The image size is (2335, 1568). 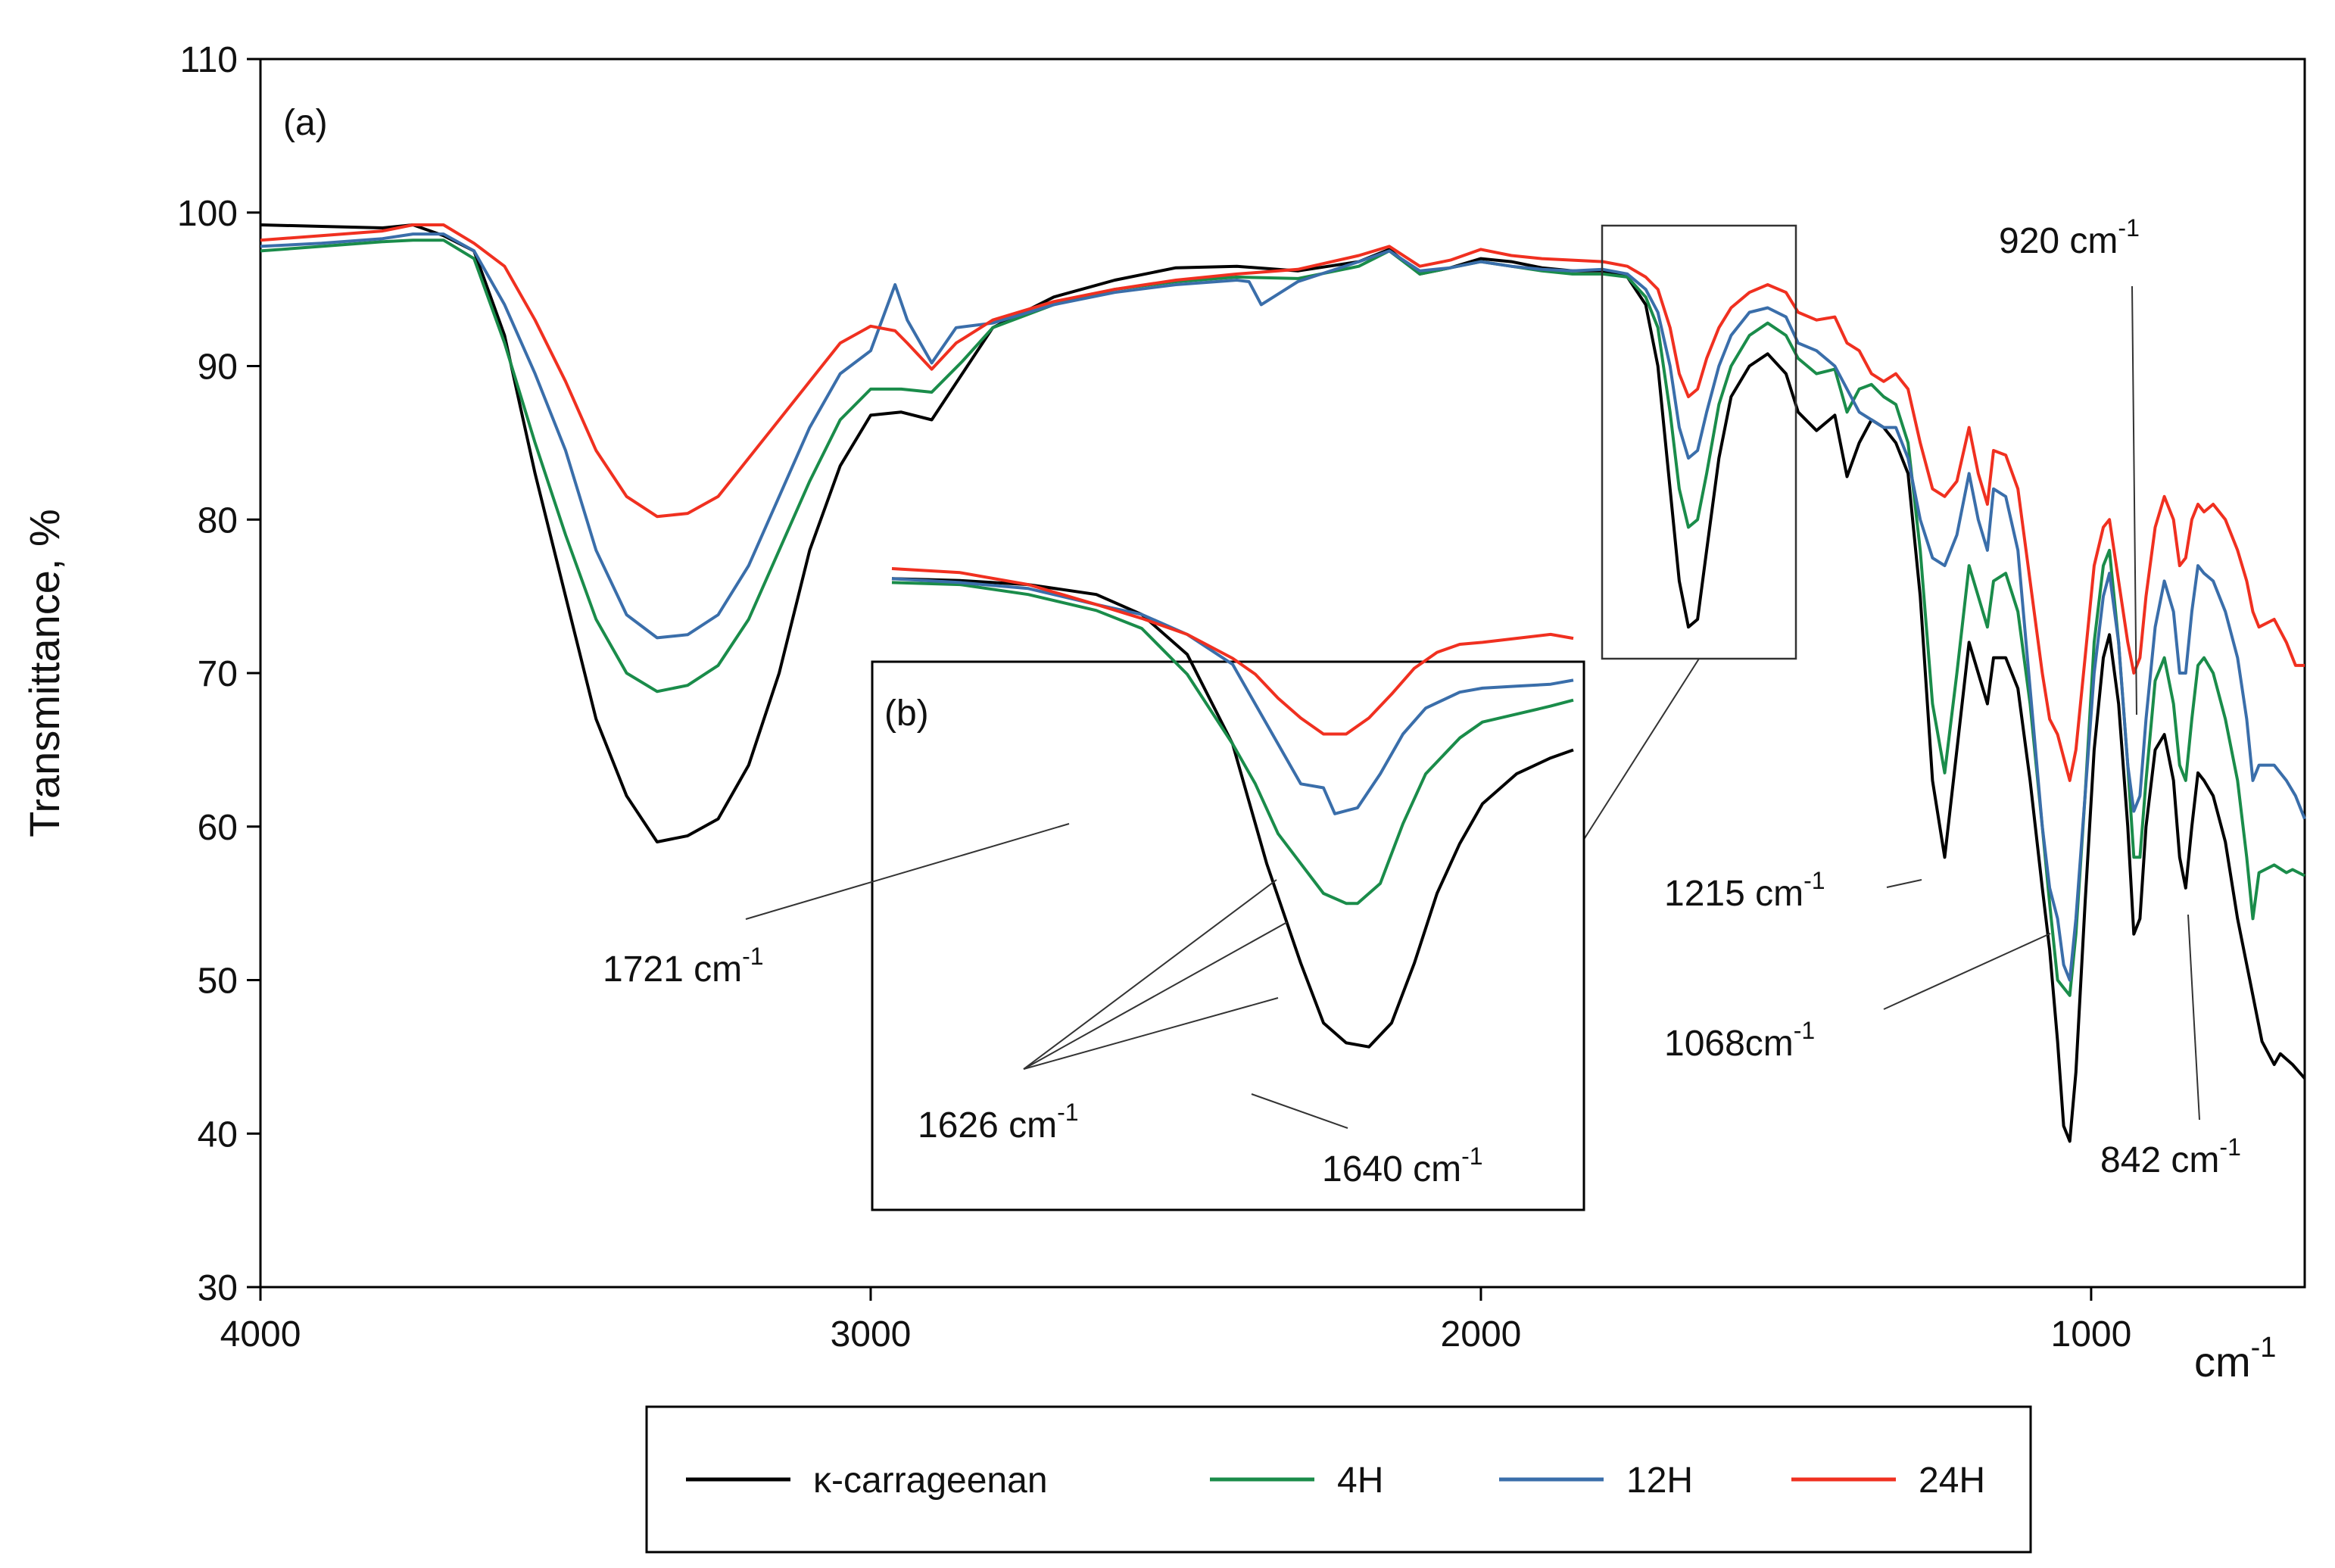 I want to click on inset-series-group, so click(x=1232, y=808).